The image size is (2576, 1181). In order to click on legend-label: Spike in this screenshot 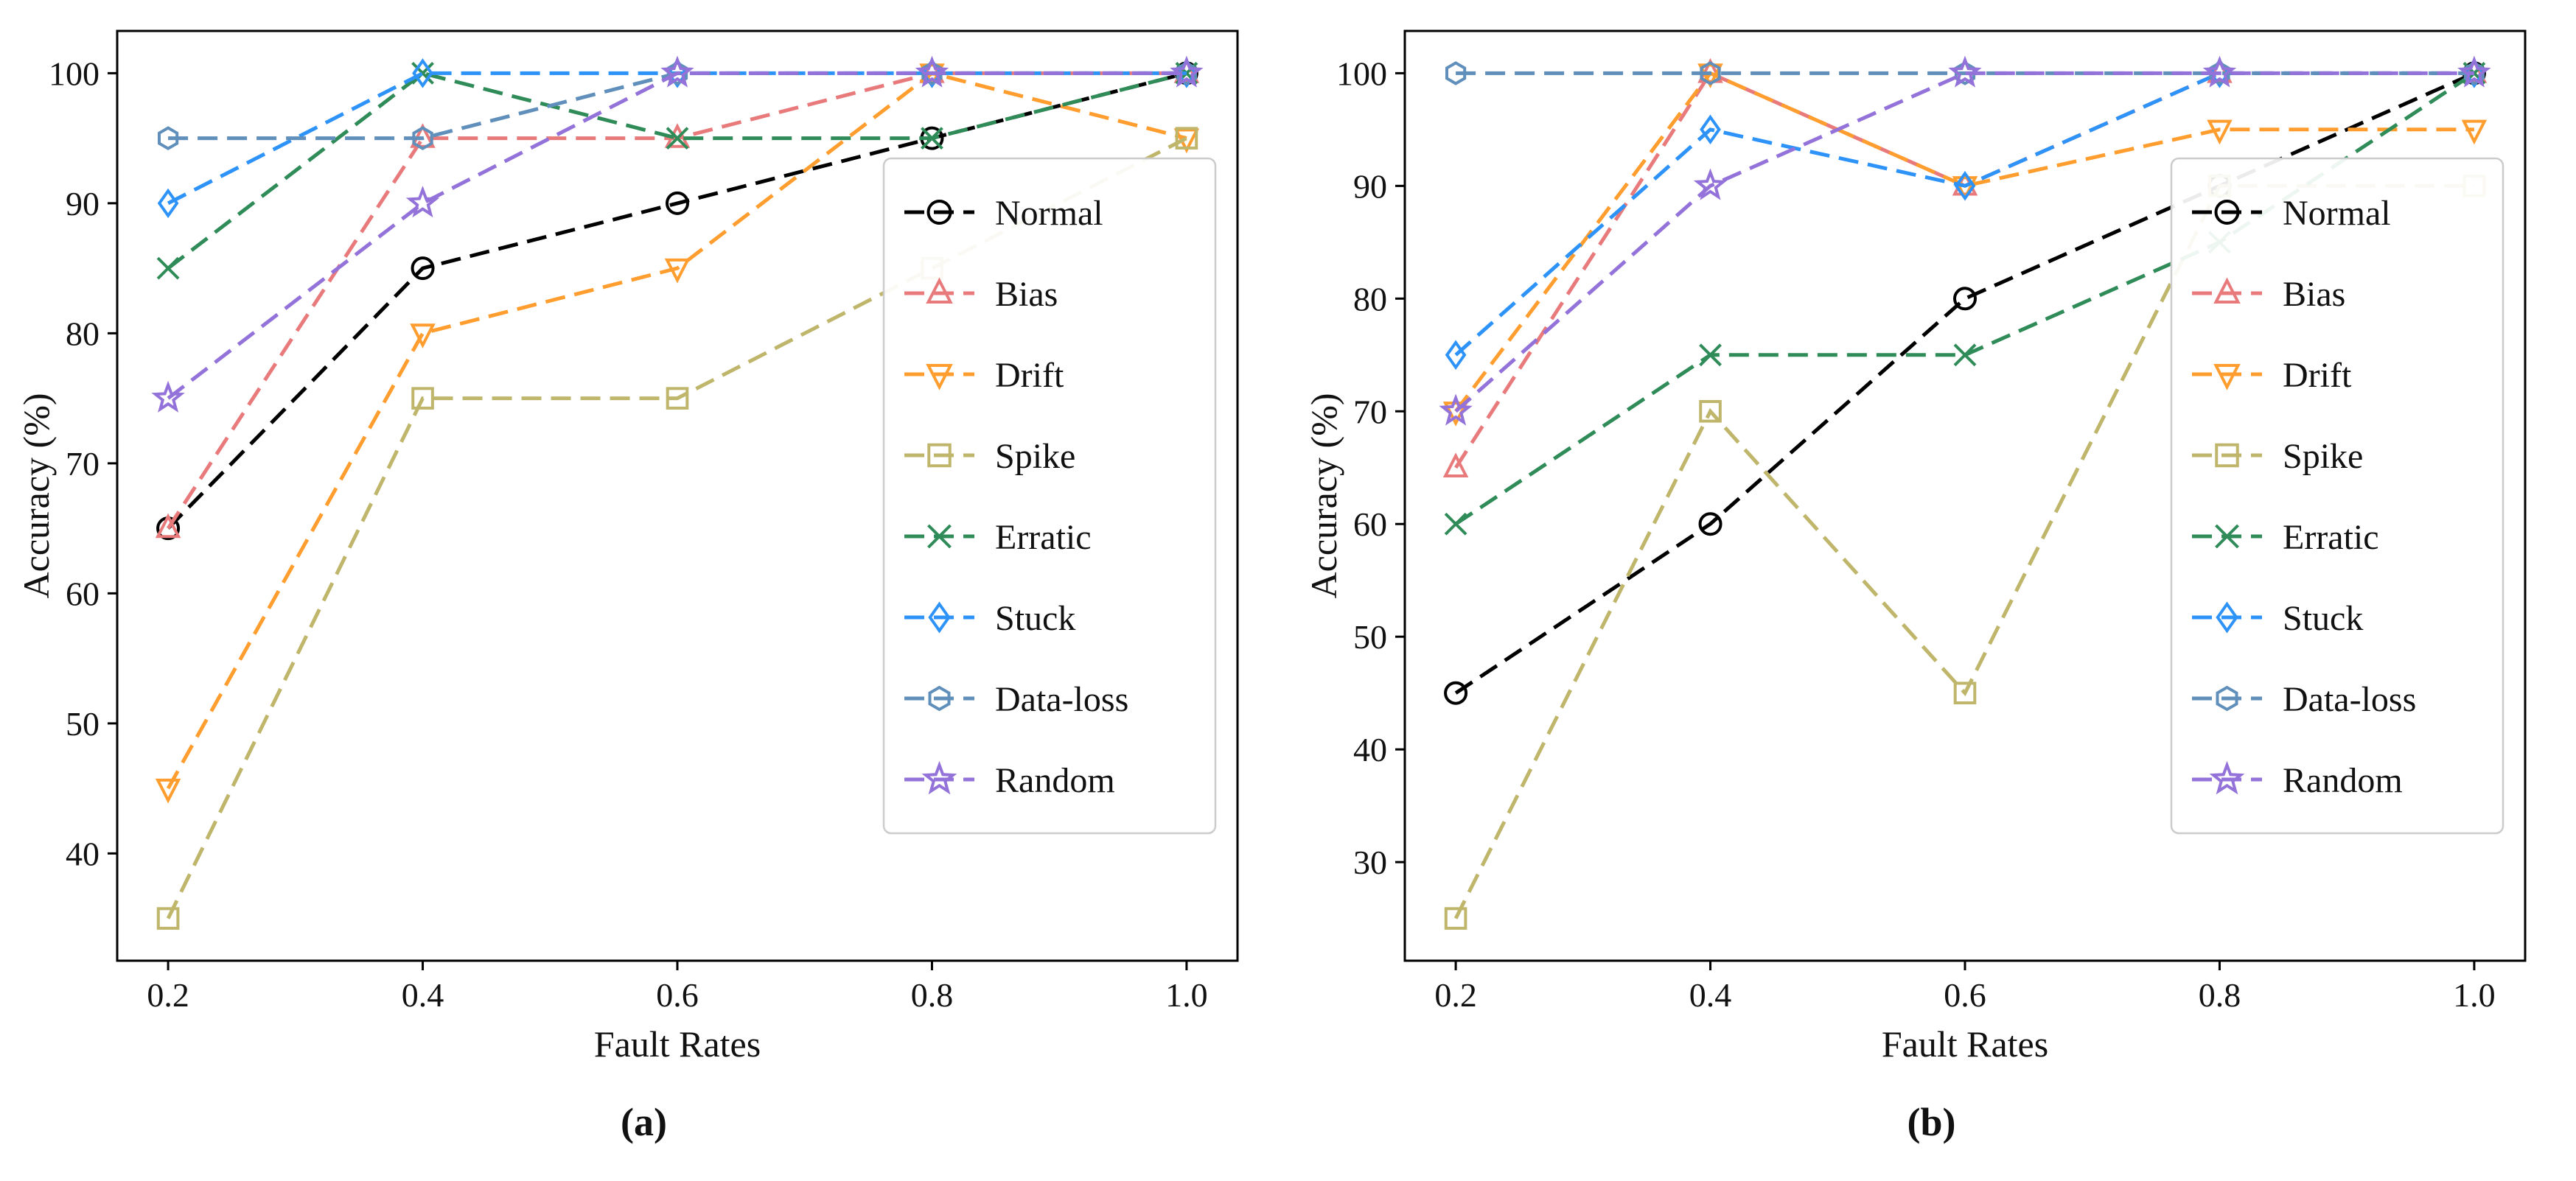, I will do `click(1035, 456)`.